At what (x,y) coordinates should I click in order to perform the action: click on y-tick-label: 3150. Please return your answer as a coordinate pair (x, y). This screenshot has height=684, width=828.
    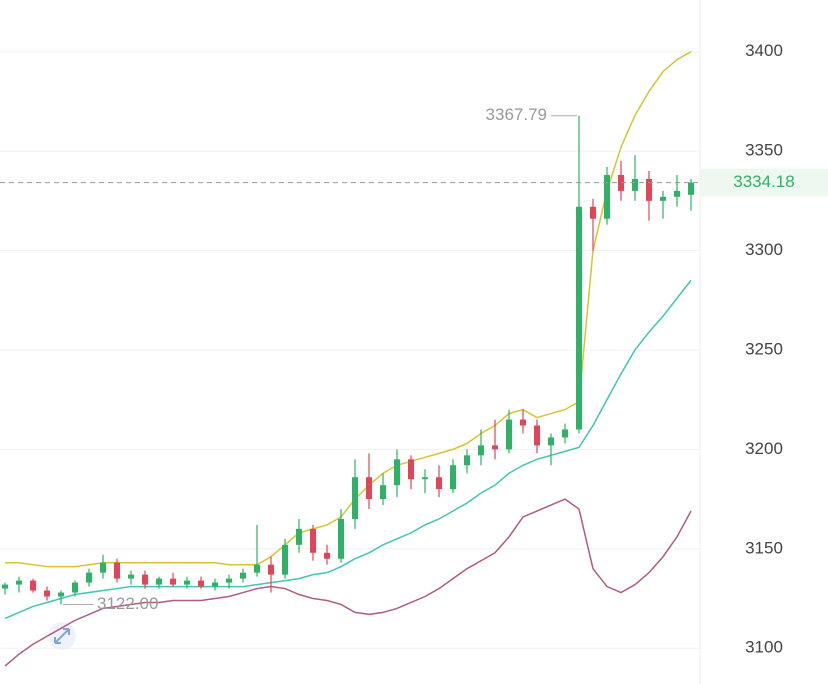
    Looking at the image, I should click on (764, 547).